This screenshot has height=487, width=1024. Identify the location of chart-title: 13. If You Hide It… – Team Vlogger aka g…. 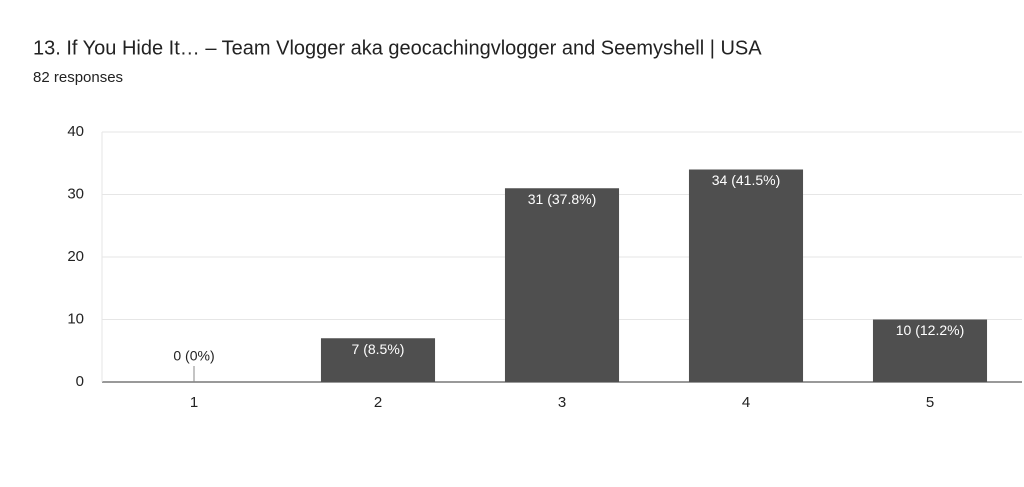
(397, 48).